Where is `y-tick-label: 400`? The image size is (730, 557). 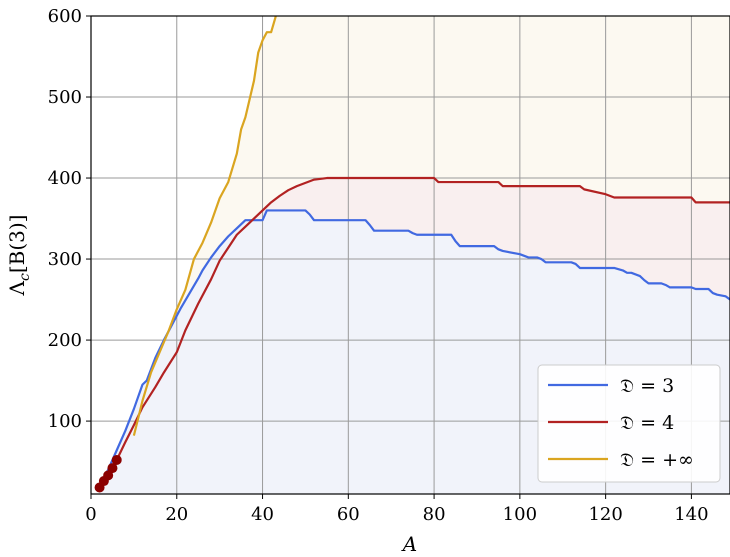
y-tick-label: 400 is located at coordinates (65, 178).